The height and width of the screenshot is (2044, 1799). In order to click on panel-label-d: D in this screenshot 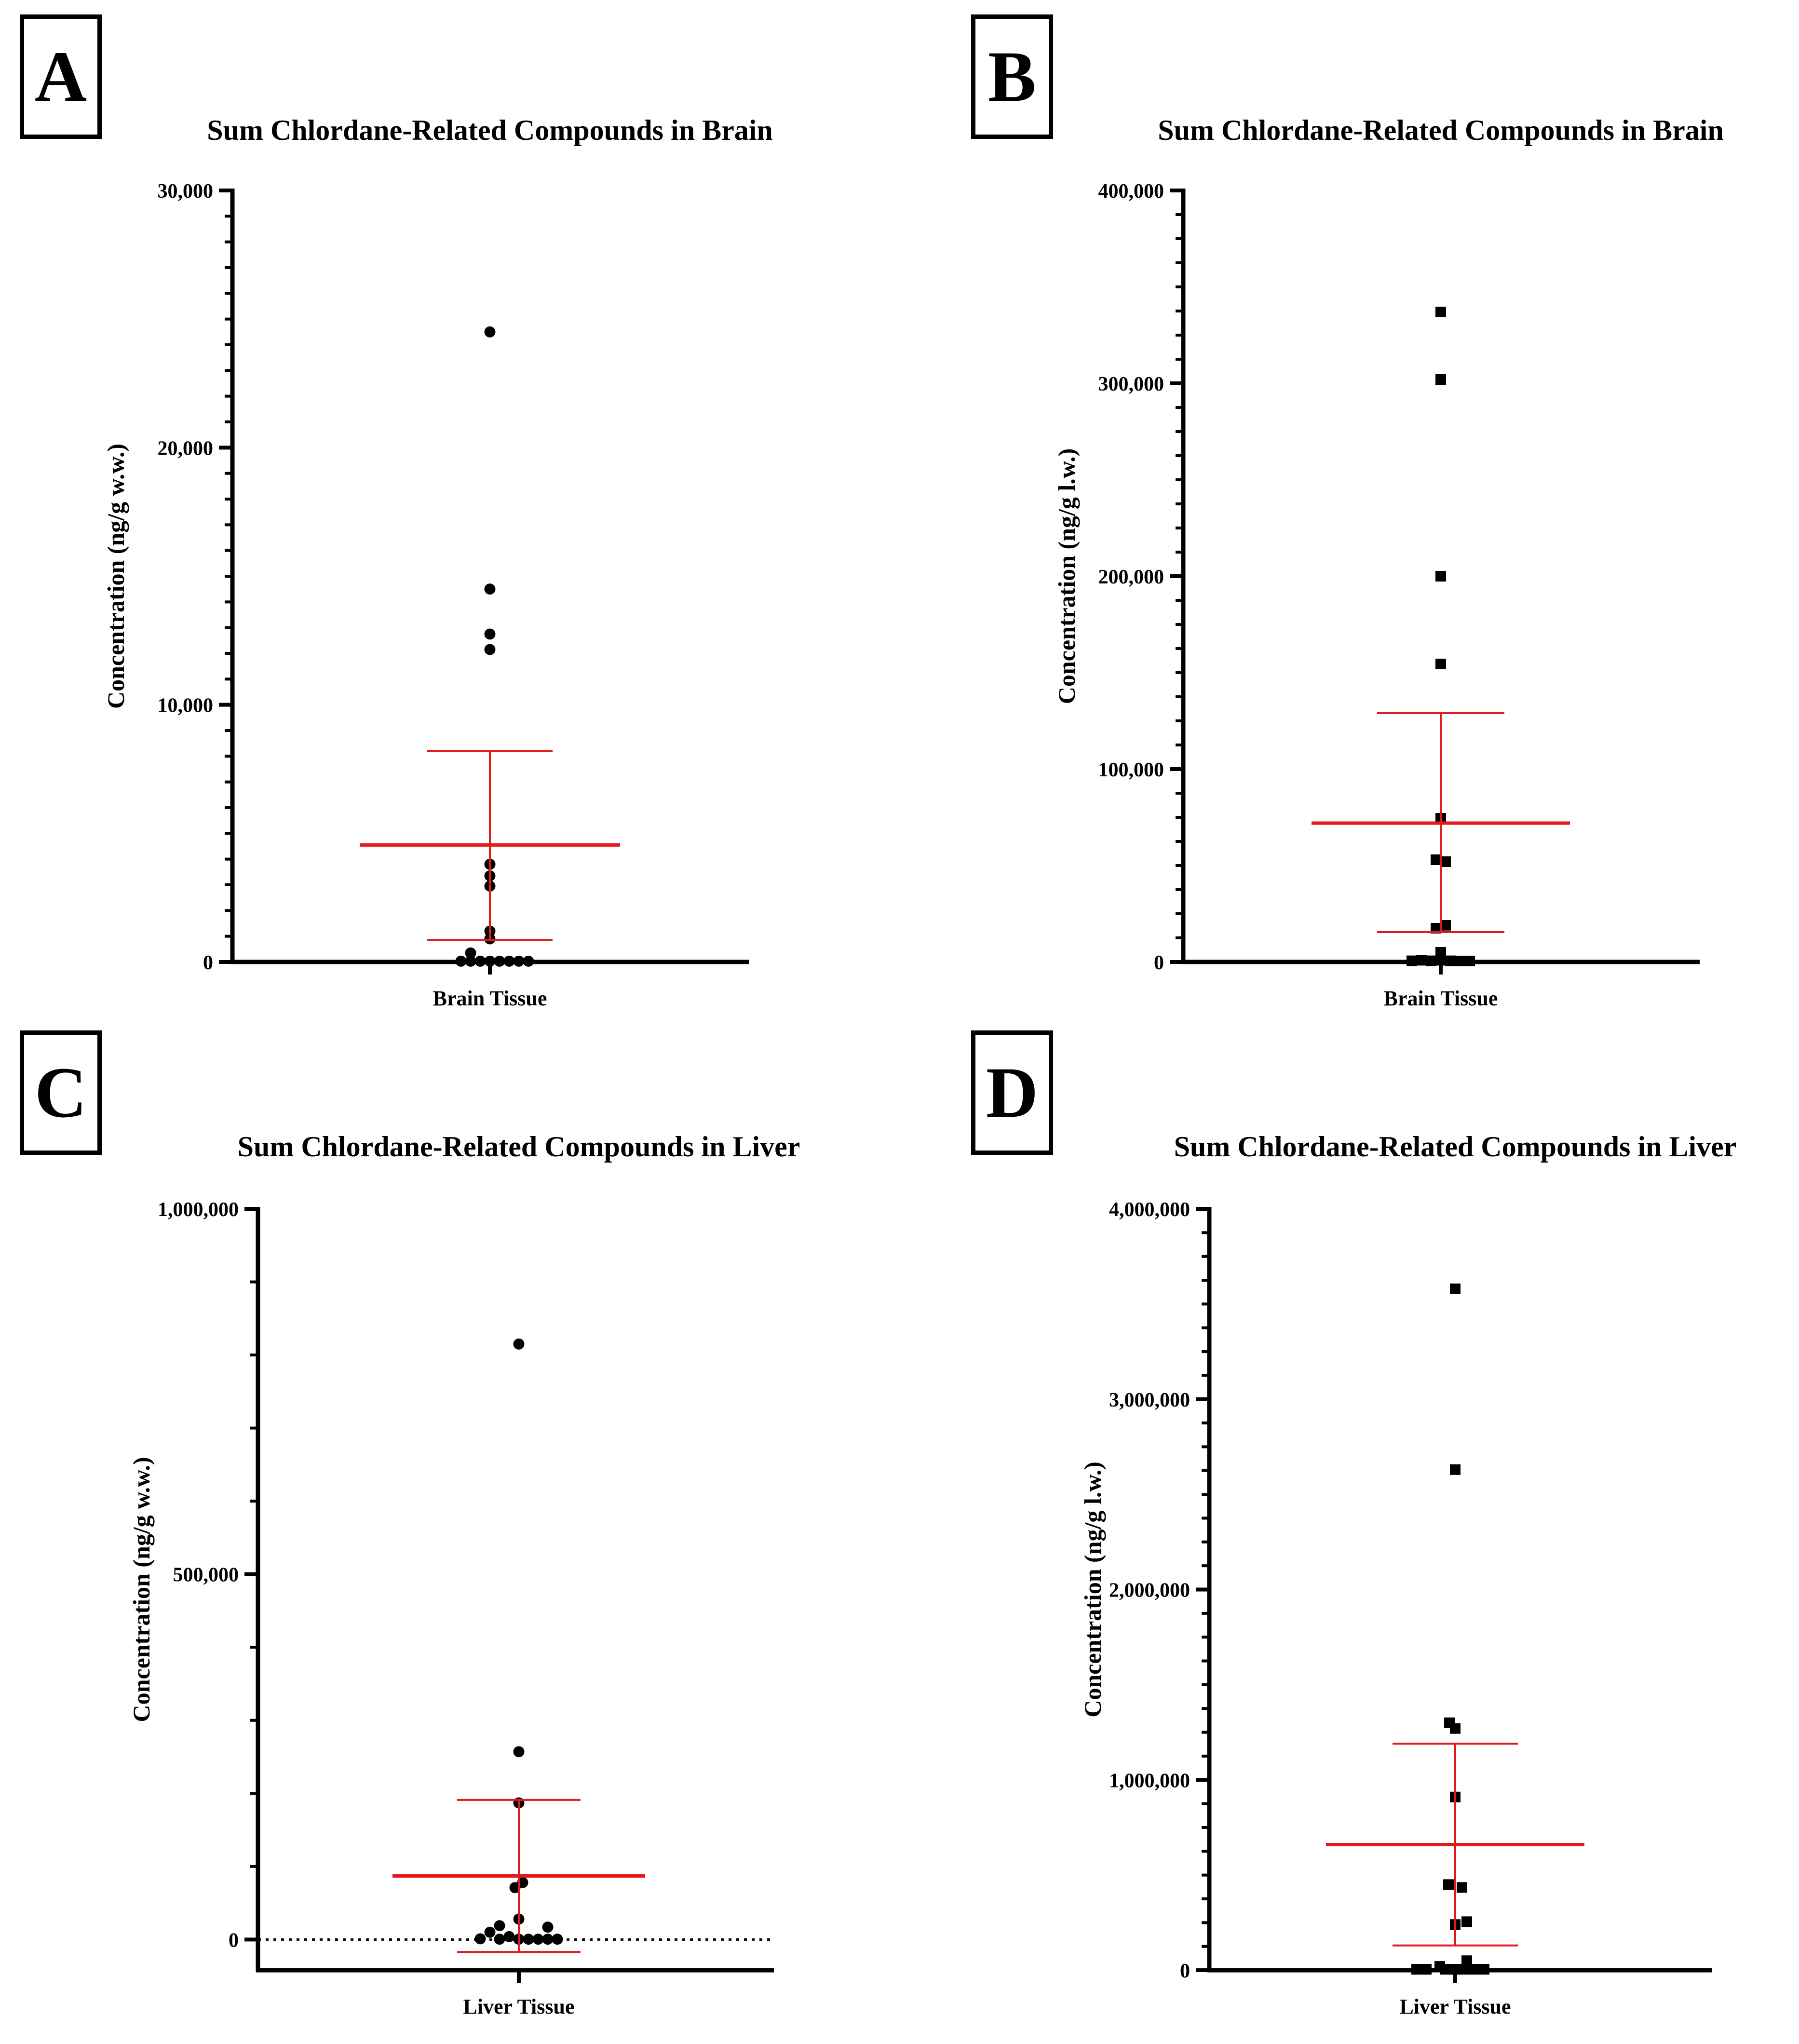, I will do `click(1012, 1092)`.